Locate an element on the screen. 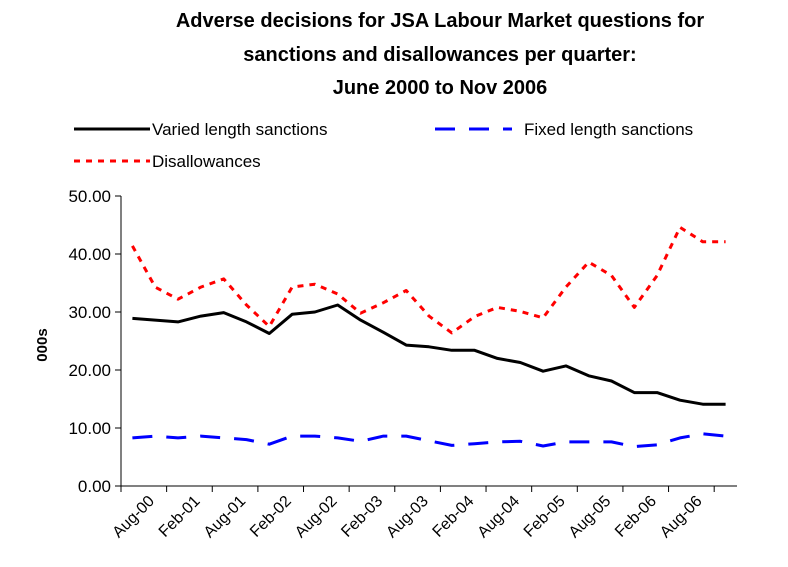  series-line-fixed-length-sanctions is located at coordinates (429, 440).